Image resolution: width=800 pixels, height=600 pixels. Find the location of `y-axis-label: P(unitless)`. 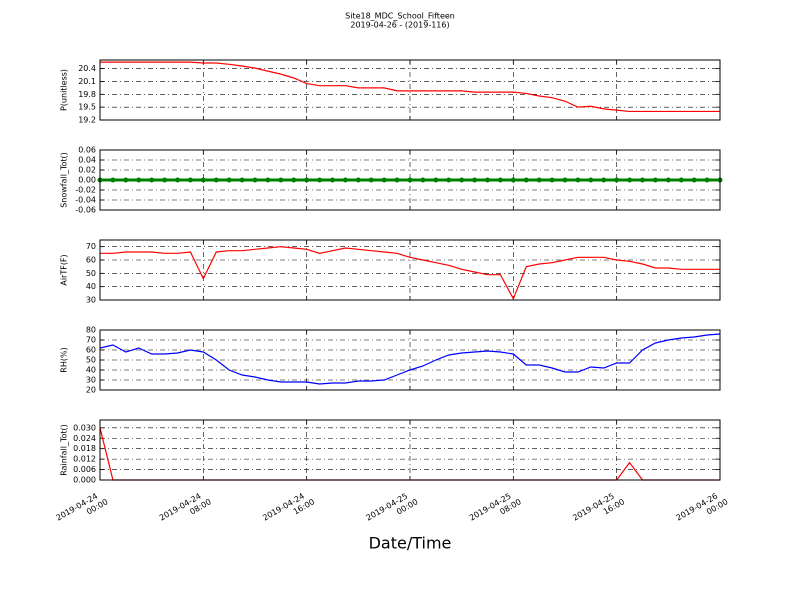

y-axis-label: P(unitless) is located at coordinates (64, 90).